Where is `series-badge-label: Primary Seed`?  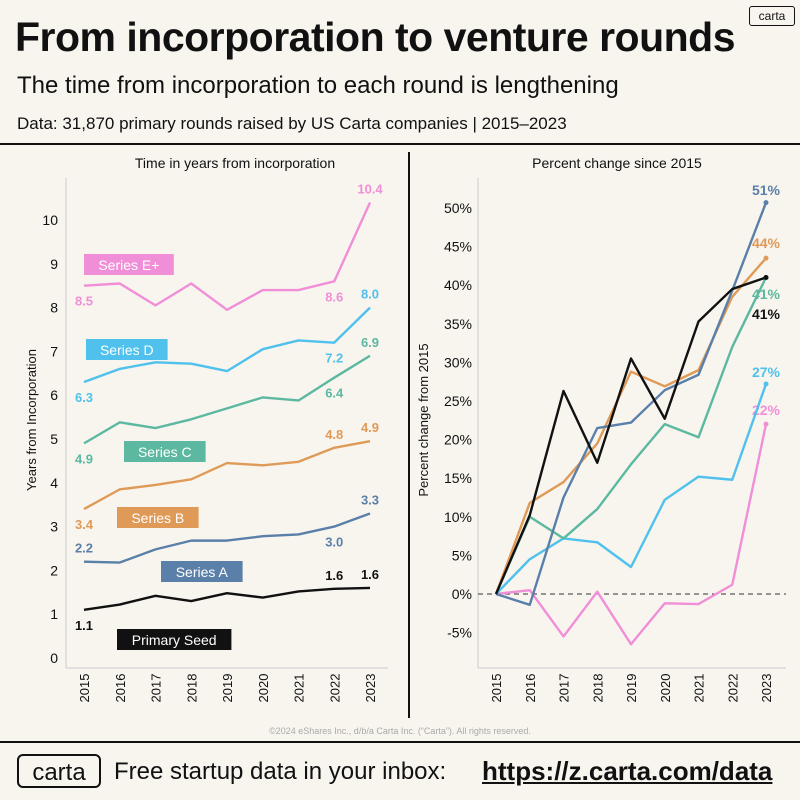 series-badge-label: Primary Seed is located at coordinates (174, 640).